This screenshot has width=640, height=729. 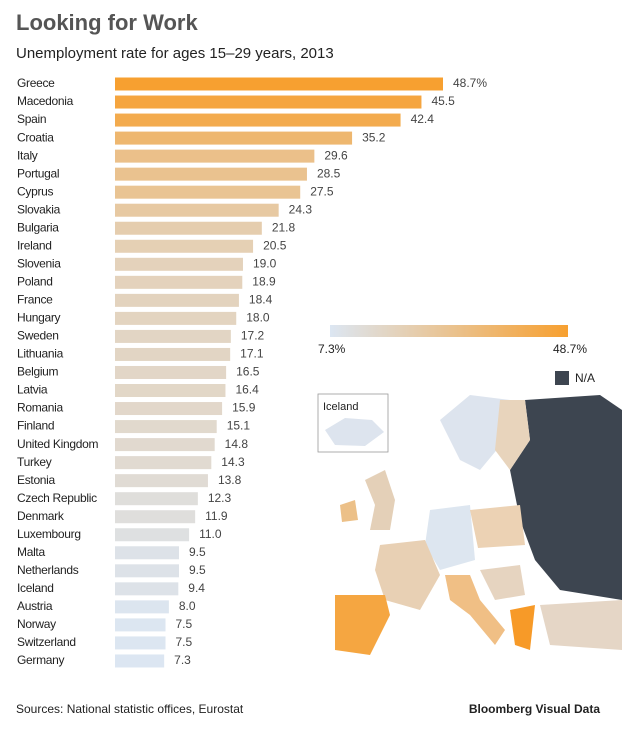 What do you see at coordinates (35, 282) in the screenshot?
I see `category-label: Poland` at bounding box center [35, 282].